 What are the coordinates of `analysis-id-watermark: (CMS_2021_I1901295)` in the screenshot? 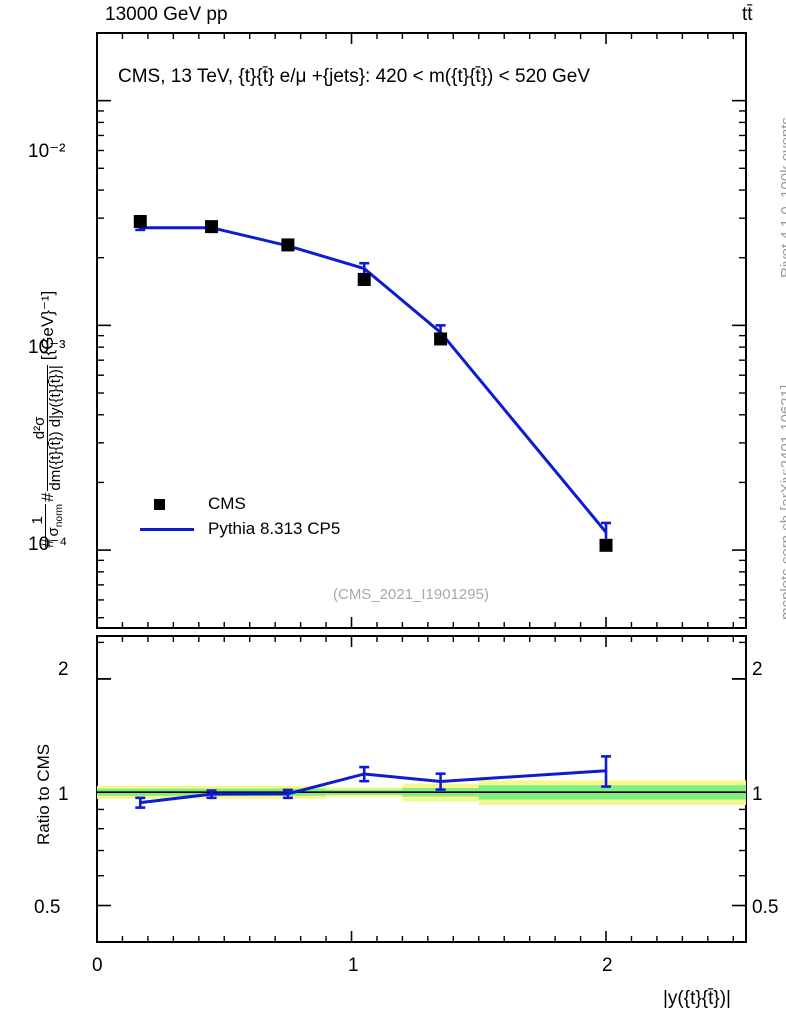 It's located at (411, 594).